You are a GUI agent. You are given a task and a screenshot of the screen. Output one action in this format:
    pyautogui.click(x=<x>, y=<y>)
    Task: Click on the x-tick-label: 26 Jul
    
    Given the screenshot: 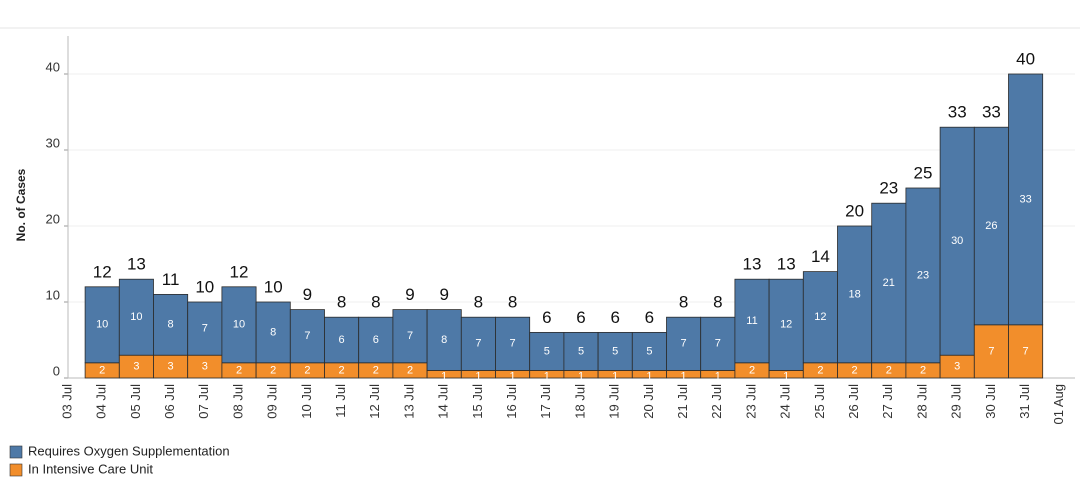 What is the action you would take?
    pyautogui.click(x=853, y=401)
    